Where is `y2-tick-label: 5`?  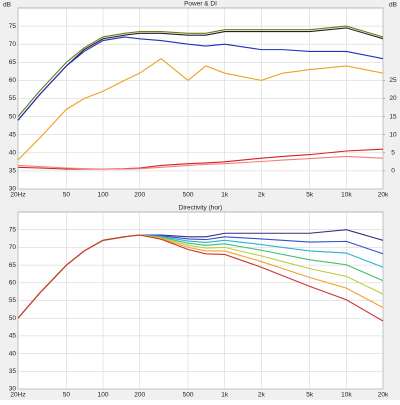
y2-tick-label: 5 is located at coordinates (393, 153).